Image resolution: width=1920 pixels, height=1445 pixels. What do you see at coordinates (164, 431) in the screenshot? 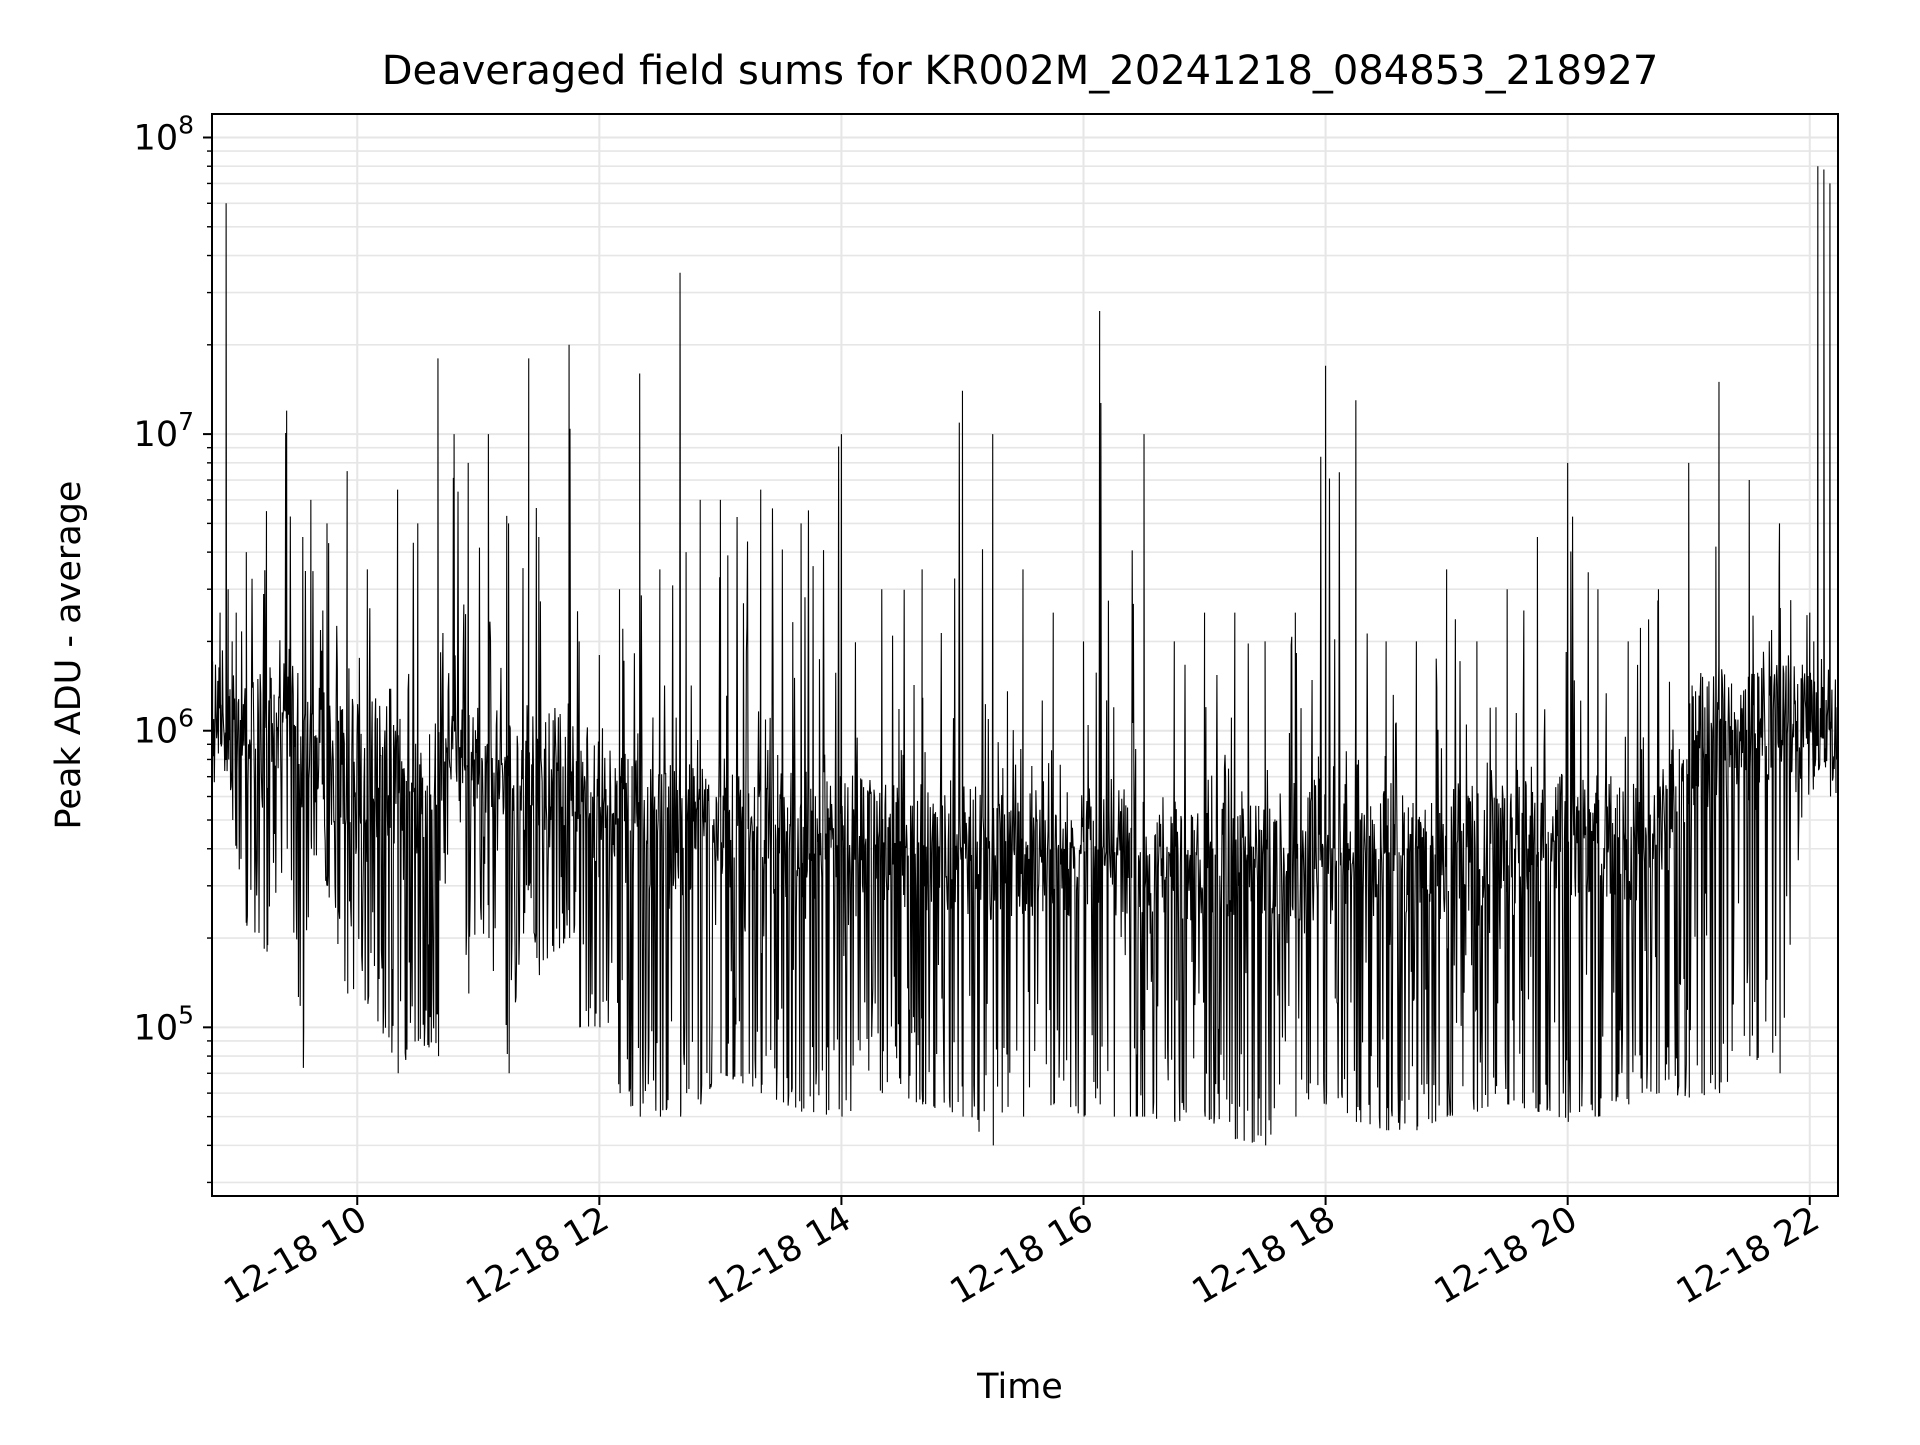
I see `y-tick-label: 10⁷` at bounding box center [164, 431].